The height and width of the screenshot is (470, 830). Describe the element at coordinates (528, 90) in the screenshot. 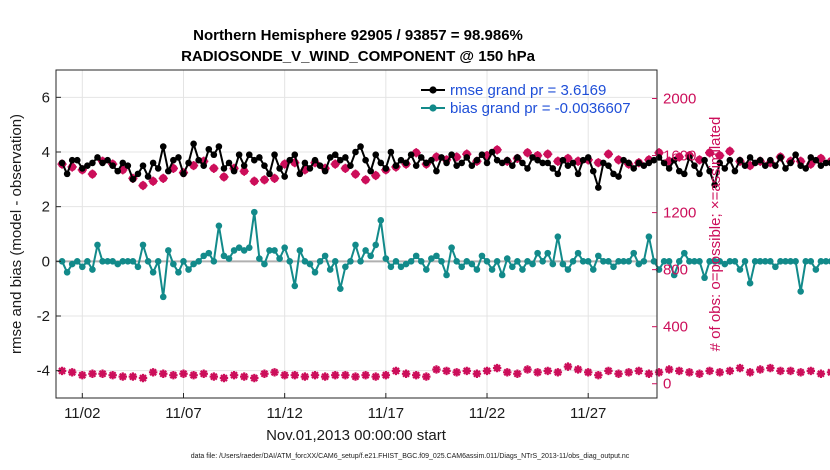

I see `legend-rmse-label: rmse grand pr = 3.6169` at that location.